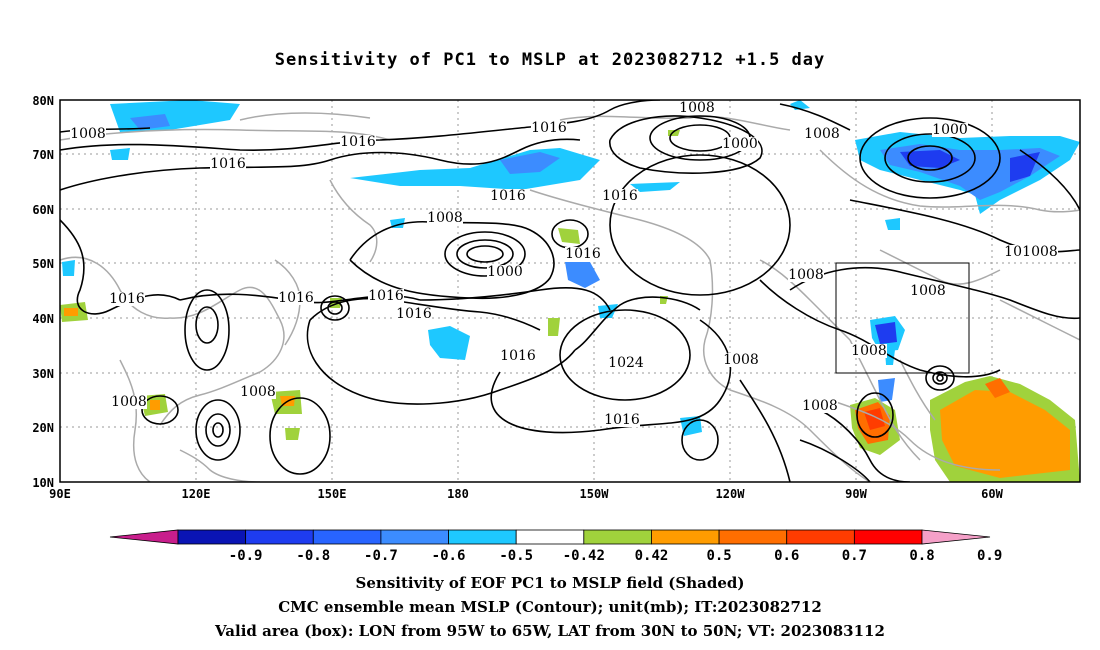 The width and height of the screenshot is (1100, 650). What do you see at coordinates (43, 374) in the screenshot?
I see `lat-label: 30N` at bounding box center [43, 374].